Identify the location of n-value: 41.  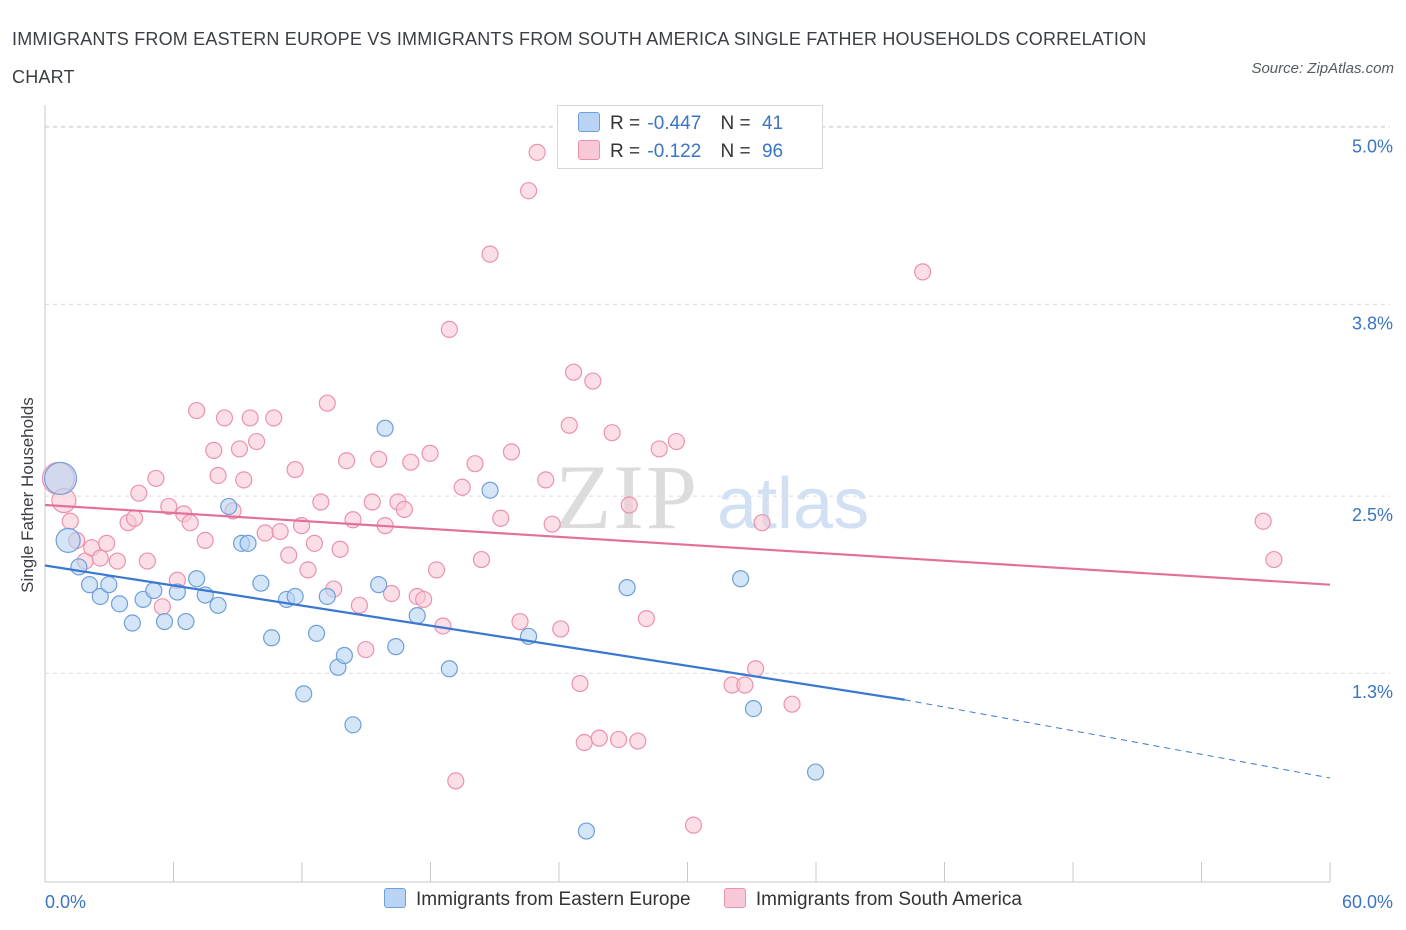
(772, 123).